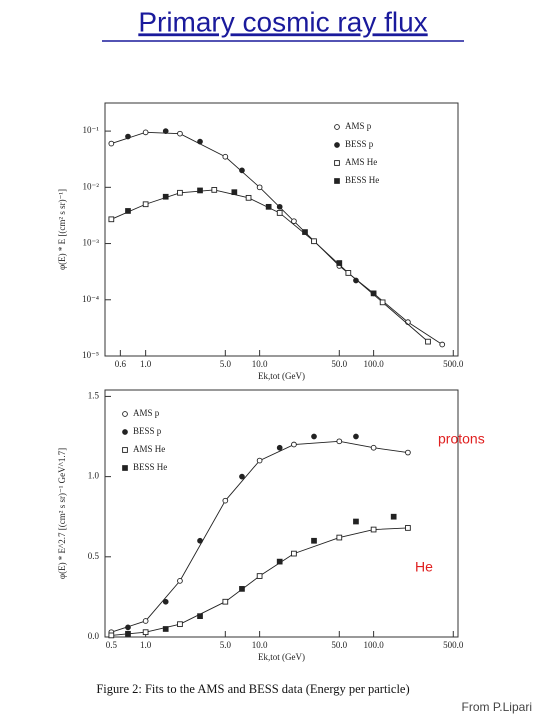 The height and width of the screenshot is (720, 540). Describe the element at coordinates (90, 355) in the screenshot. I see `y-tick-label: 10⁻⁵` at that location.